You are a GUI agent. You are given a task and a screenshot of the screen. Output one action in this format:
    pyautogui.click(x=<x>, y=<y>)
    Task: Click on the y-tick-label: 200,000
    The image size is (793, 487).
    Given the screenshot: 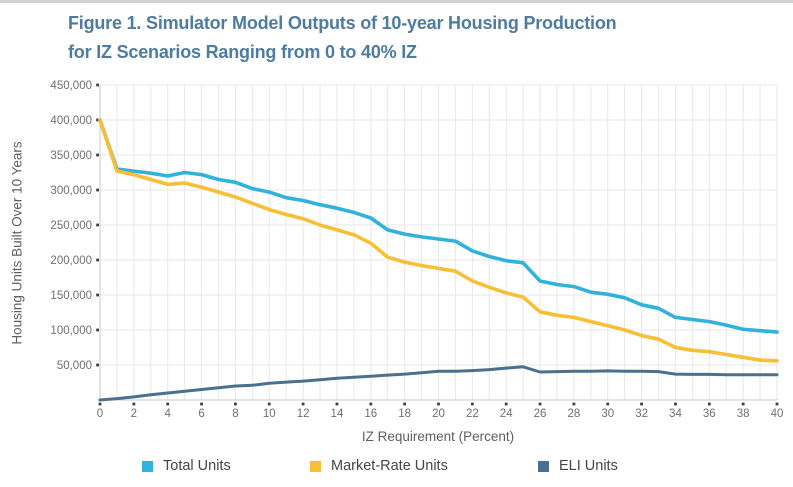 What is the action you would take?
    pyautogui.click(x=71, y=261)
    